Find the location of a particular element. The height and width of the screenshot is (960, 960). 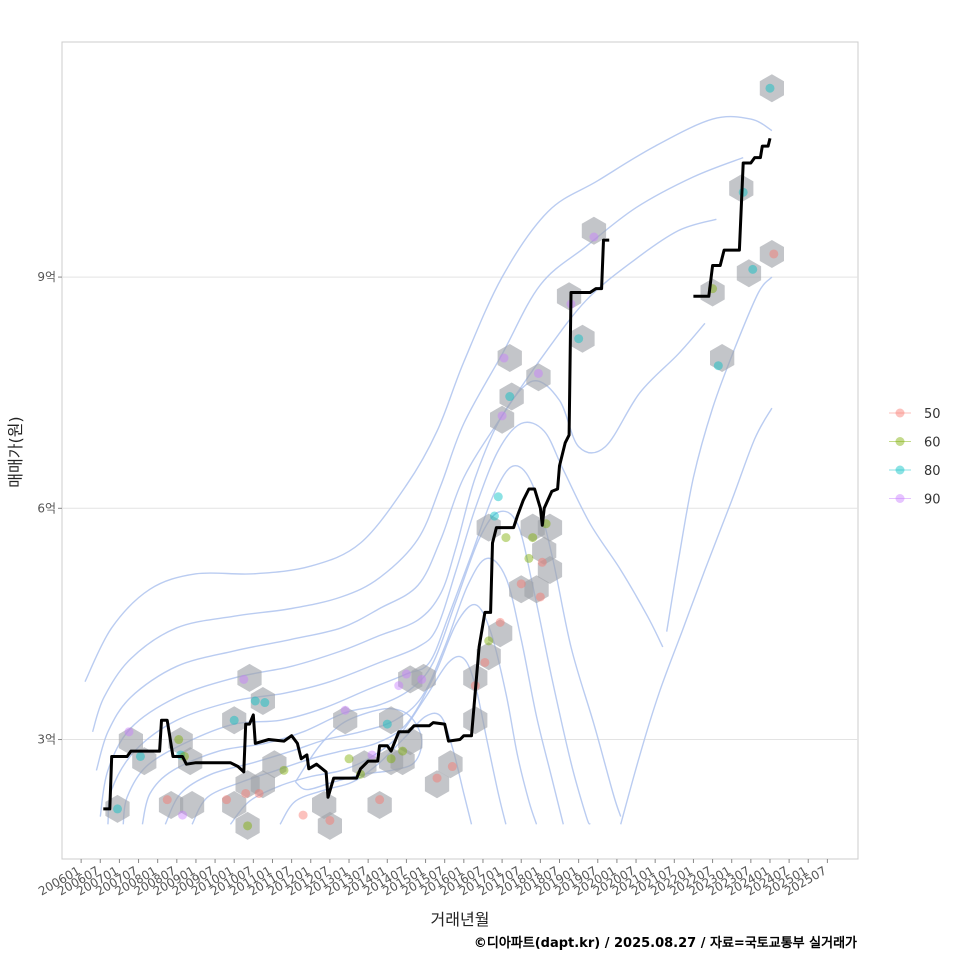

legend-label: 60 is located at coordinates (932, 443).